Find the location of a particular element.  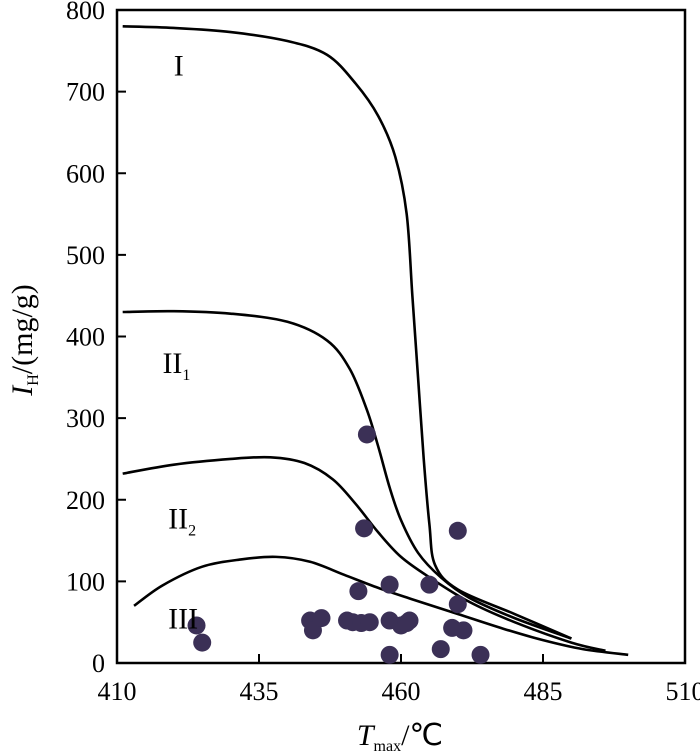

zone-labels: I II1 II2 III is located at coordinates (180, 342).